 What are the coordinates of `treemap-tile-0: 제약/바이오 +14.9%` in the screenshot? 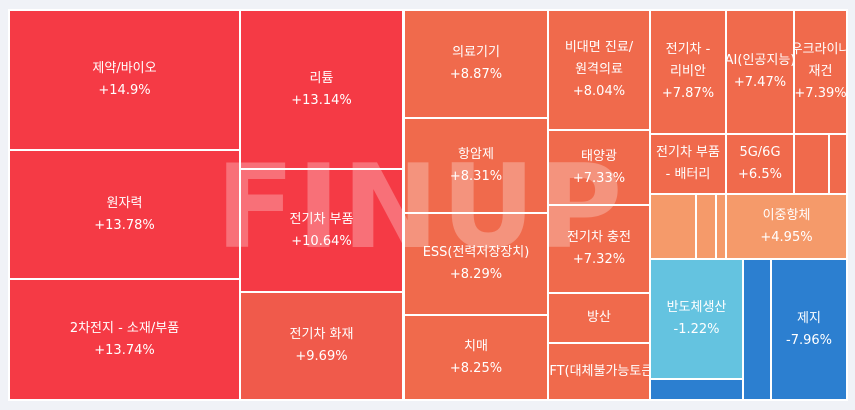 It's located at (124, 80).